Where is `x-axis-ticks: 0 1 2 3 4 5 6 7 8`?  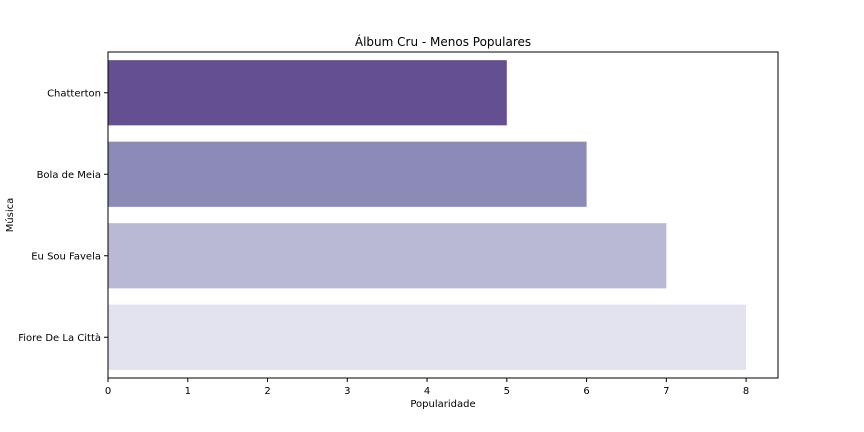
x-axis-ticks: 0 1 2 3 4 5 6 7 8 is located at coordinates (427, 387).